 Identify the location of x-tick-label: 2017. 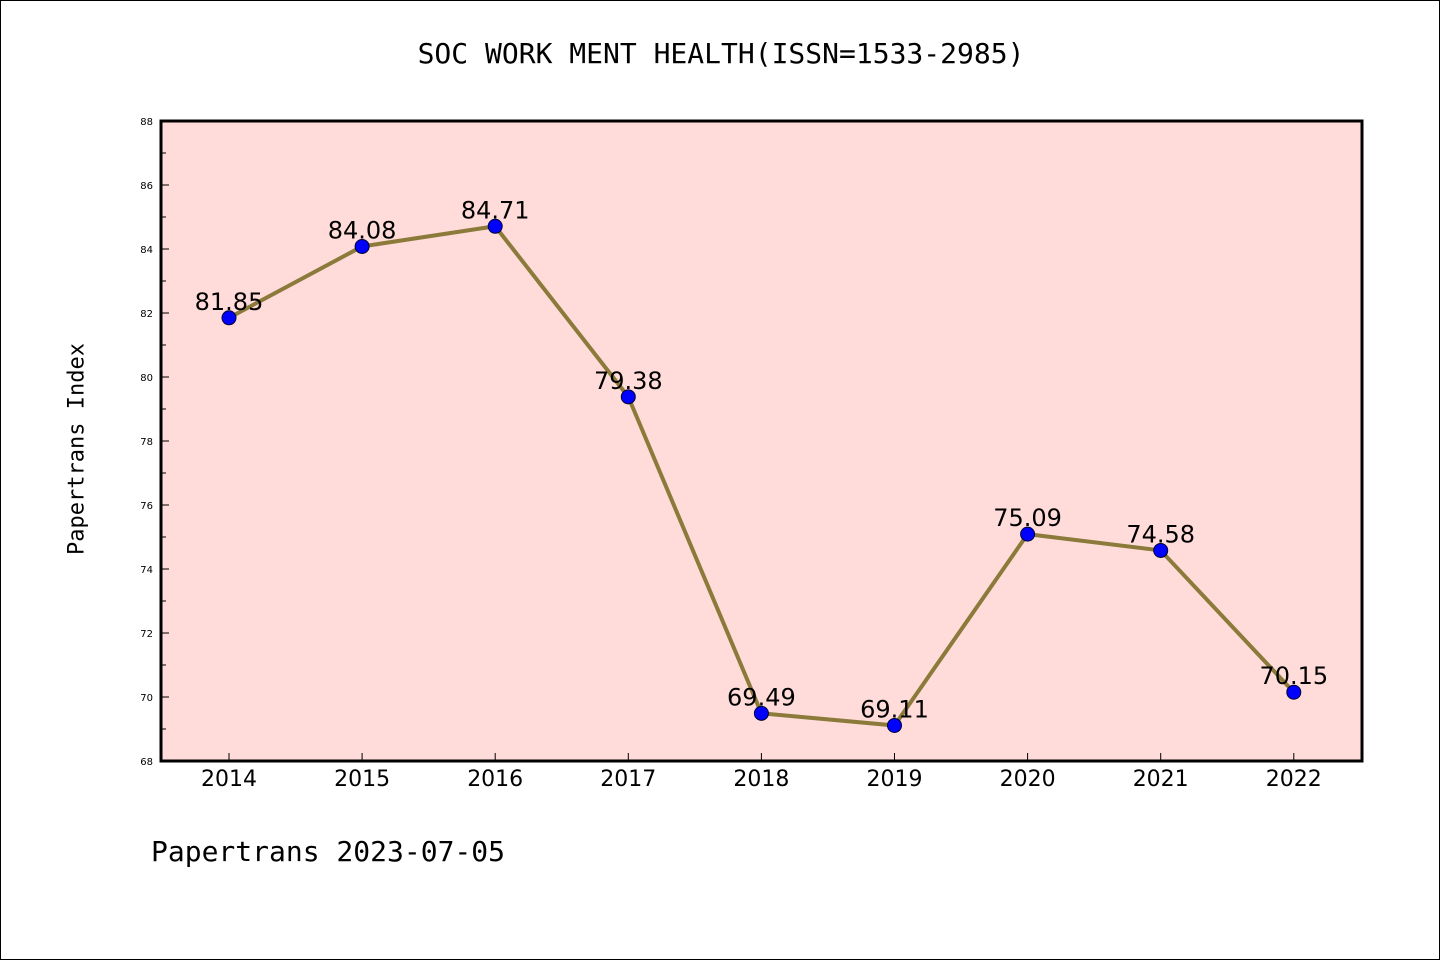
(628, 779).